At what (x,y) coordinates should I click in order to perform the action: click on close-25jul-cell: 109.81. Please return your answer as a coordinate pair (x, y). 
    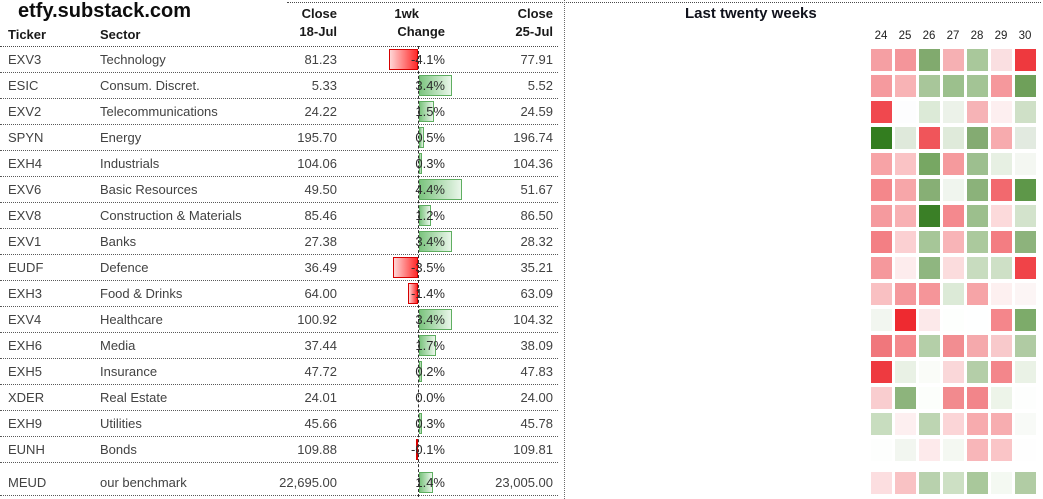
    Looking at the image, I should click on (533, 449).